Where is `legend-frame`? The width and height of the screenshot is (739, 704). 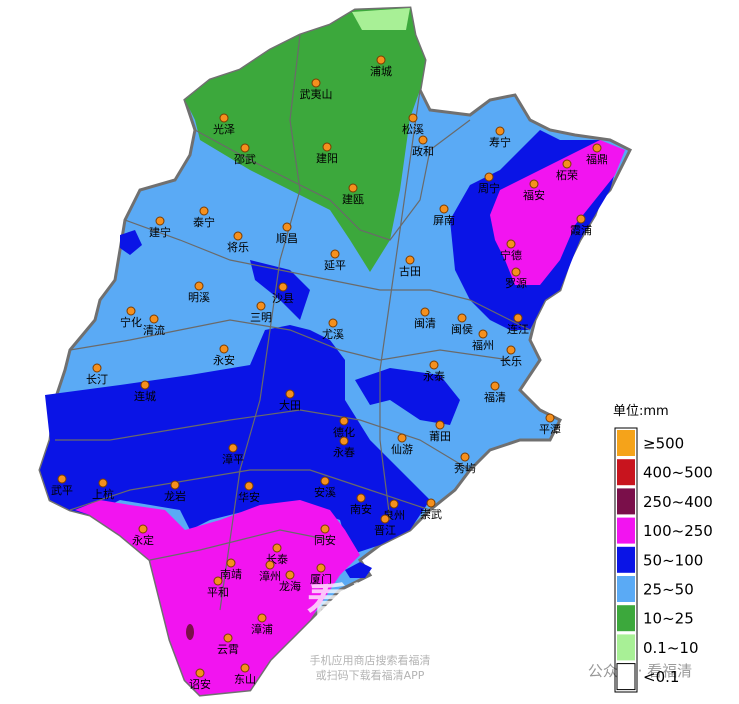
legend-frame is located at coordinates (626, 560).